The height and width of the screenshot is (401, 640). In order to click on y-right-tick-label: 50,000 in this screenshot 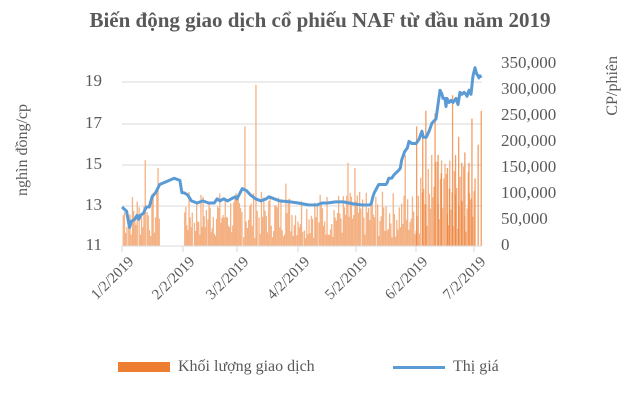, I will do `click(524, 218)`.